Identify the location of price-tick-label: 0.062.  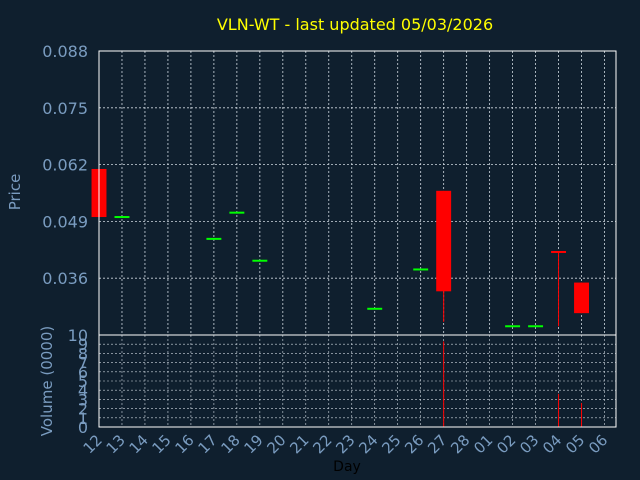
(65, 165).